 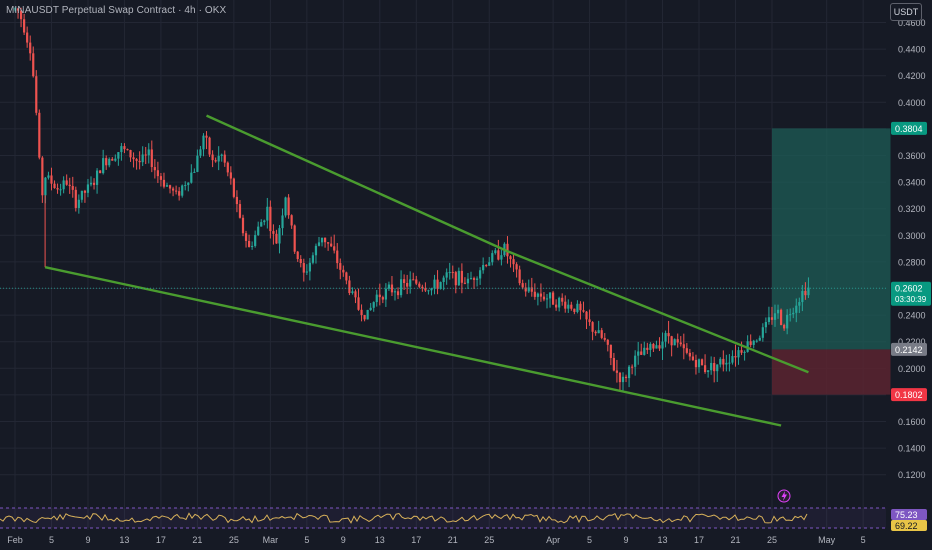 I want to click on rsi-lower-value: 69.22, so click(x=906, y=526).